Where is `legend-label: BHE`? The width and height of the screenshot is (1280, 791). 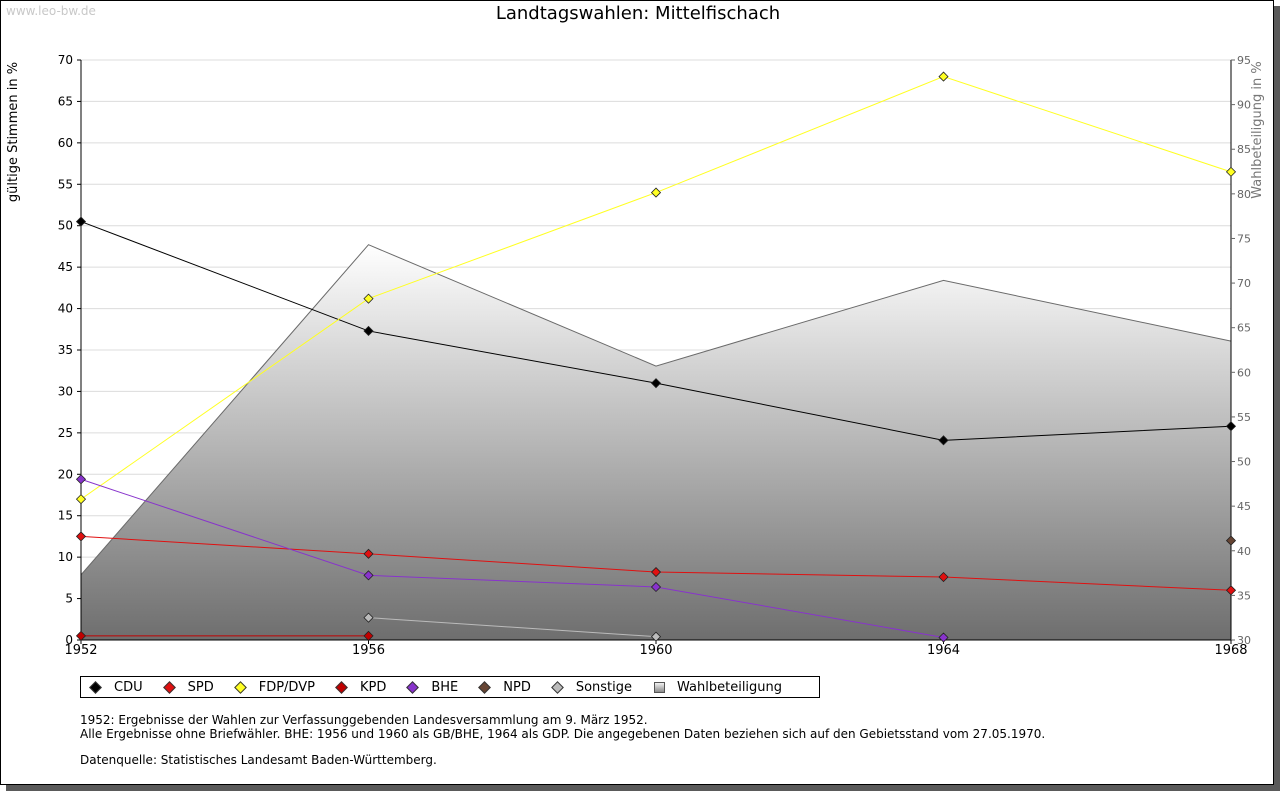 legend-label: BHE is located at coordinates (445, 687).